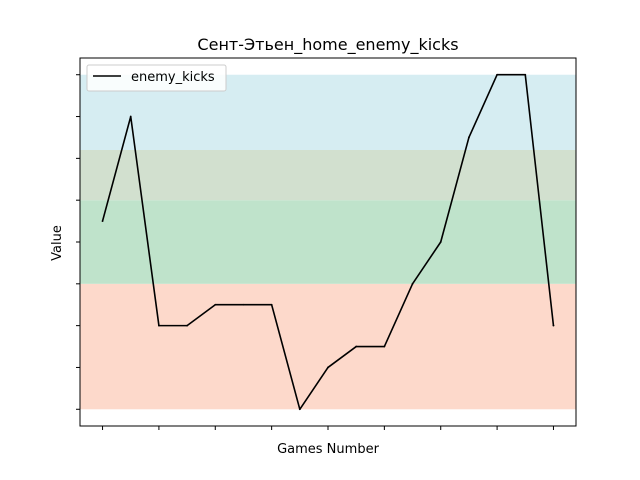 The width and height of the screenshot is (640, 480). What do you see at coordinates (327, 45) in the screenshot?
I see `chart-title: Сент-Этьен_home_enemy_kicks` at bounding box center [327, 45].